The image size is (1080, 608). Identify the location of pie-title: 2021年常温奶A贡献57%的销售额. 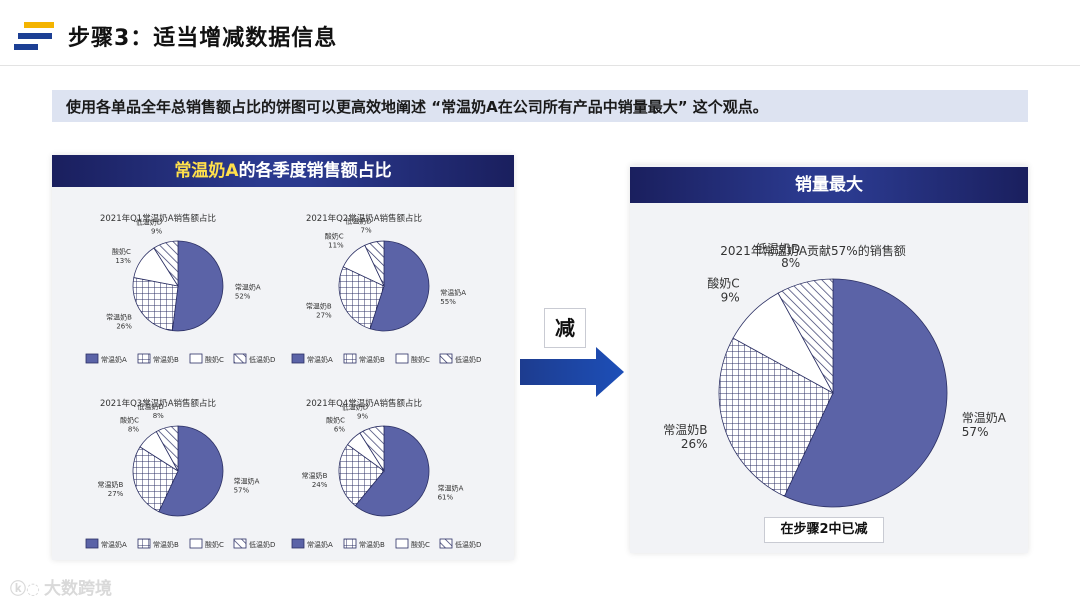
(812, 250).